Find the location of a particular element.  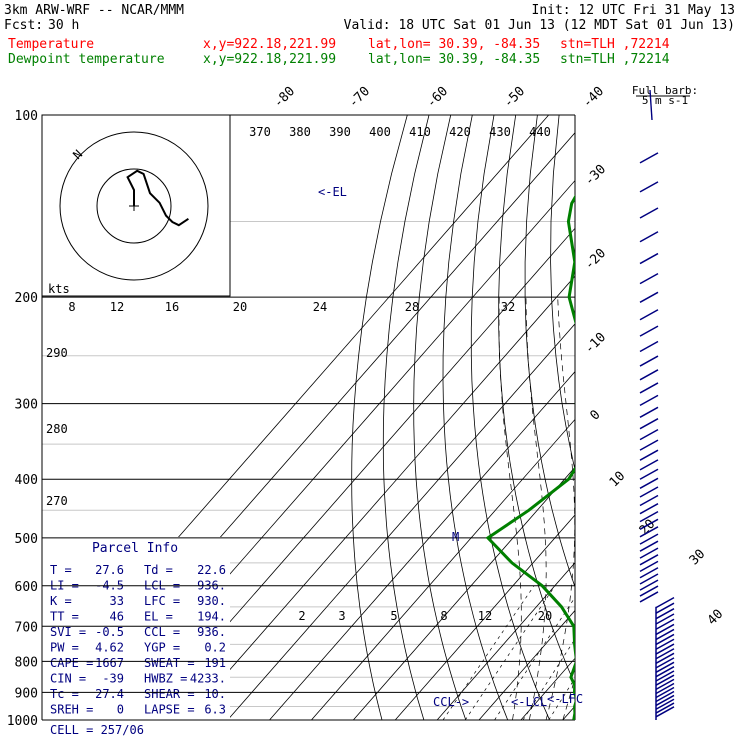

ring-speed-label: 20 is located at coordinates (240, 307).